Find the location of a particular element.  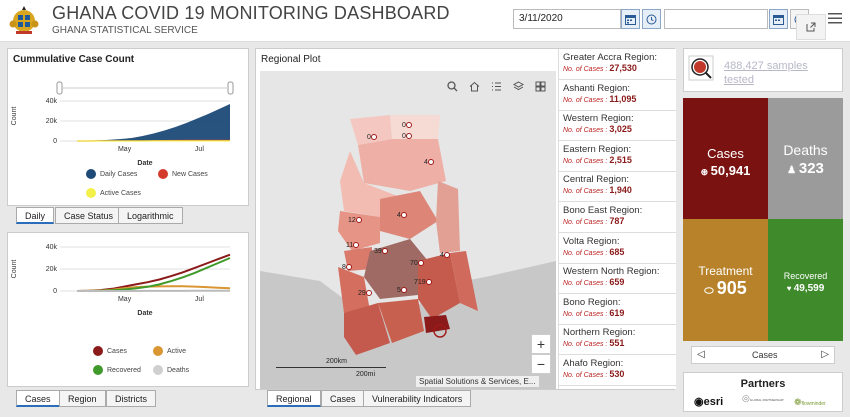

region-name: Western North Region: is located at coordinates (611, 272).